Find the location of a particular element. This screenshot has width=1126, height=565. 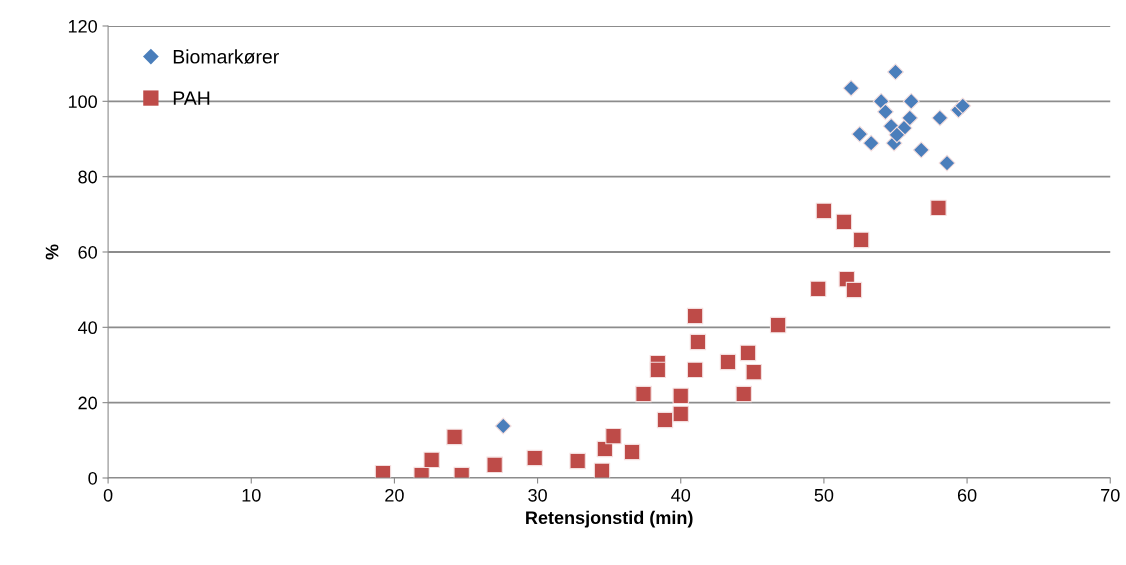

x-tick-label: 30 is located at coordinates (537, 495).